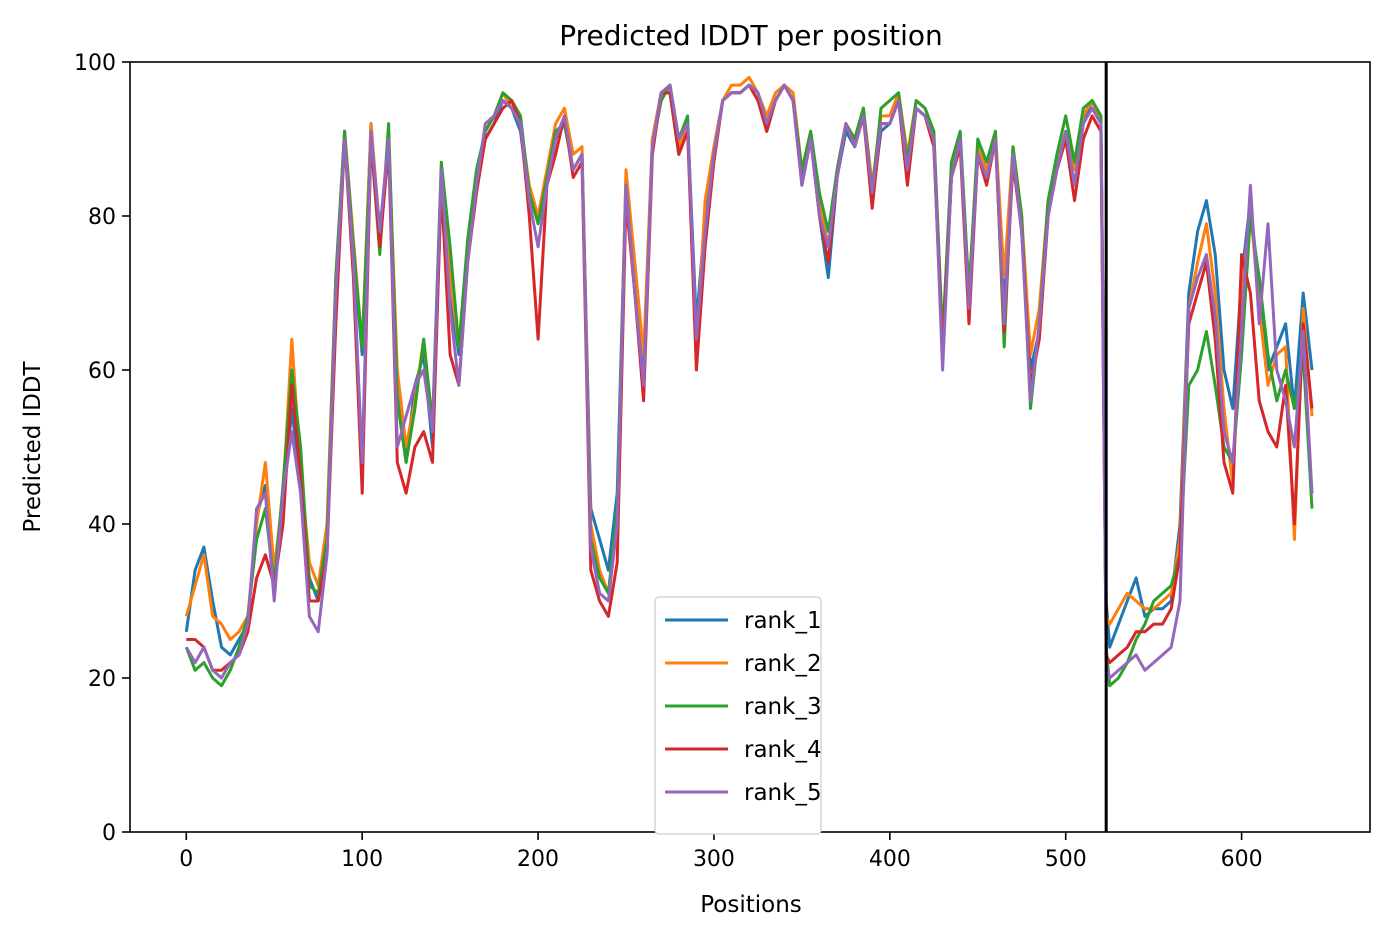 This screenshot has width=1391, height=939. What do you see at coordinates (1066, 859) in the screenshot?
I see `x-tick-label: 500` at bounding box center [1066, 859].